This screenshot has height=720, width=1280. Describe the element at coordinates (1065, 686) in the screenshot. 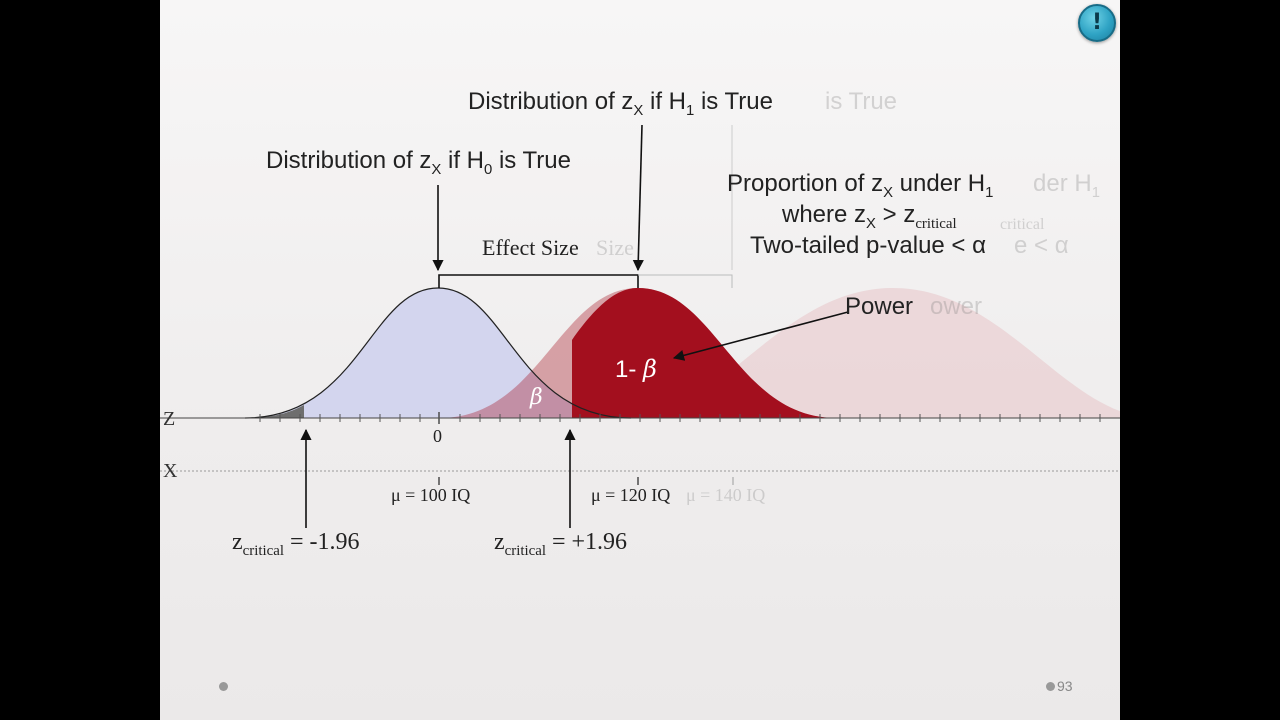

I see `page-number: 93` at that location.